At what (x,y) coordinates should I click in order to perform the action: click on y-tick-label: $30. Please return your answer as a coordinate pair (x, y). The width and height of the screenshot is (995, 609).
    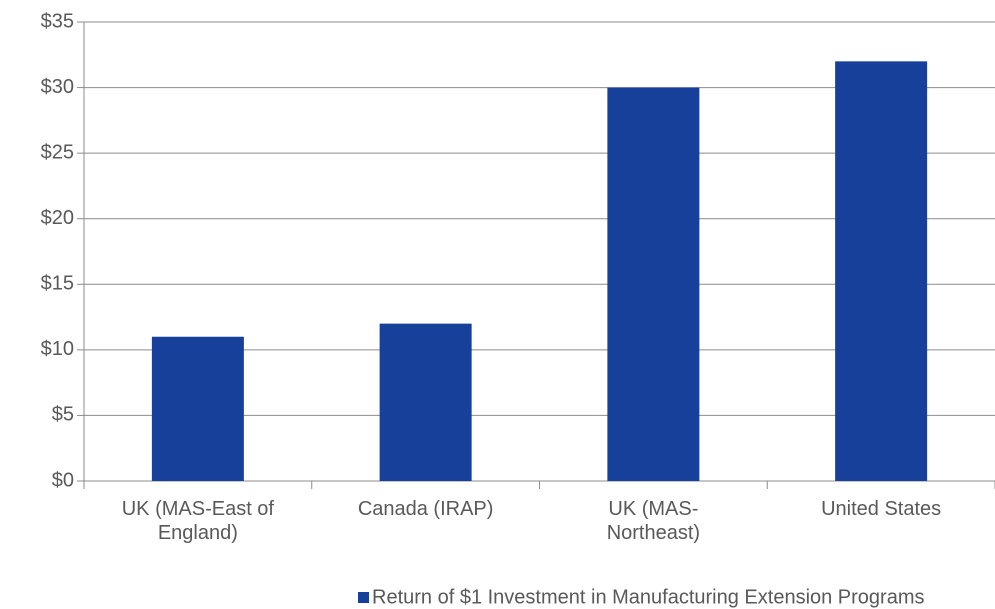
    Looking at the image, I should click on (57, 87).